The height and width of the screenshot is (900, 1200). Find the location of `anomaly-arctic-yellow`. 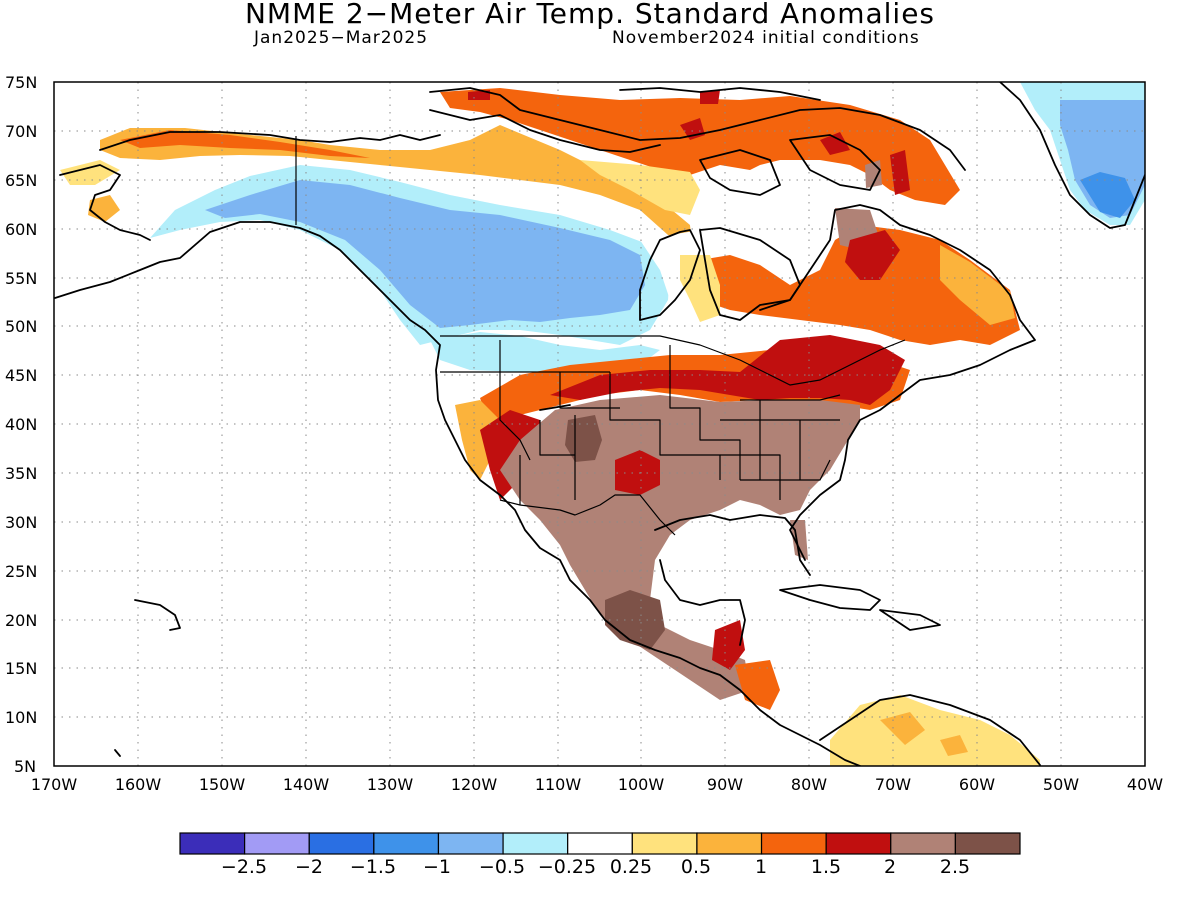

anomaly-arctic-yellow is located at coordinates (640, 187).